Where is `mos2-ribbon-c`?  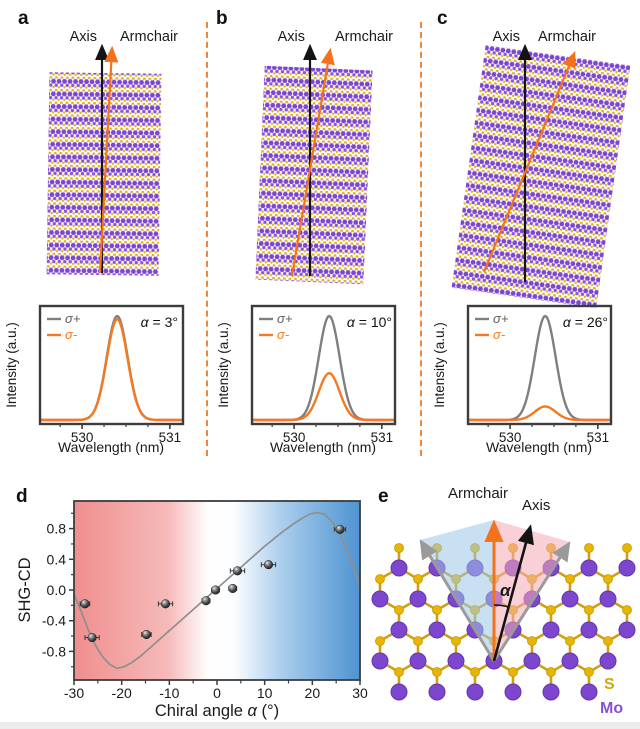
mos2-ribbon-c is located at coordinates (541, 176).